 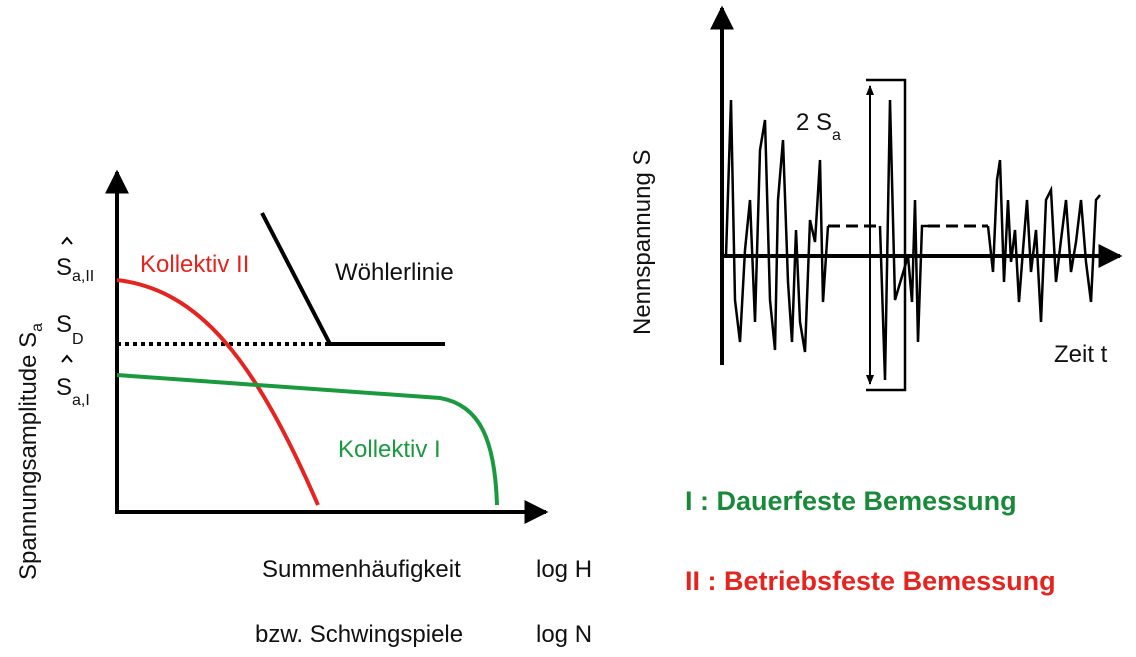 What do you see at coordinates (564, 569) in the screenshot?
I see `x-axis-unit: log H` at bounding box center [564, 569].